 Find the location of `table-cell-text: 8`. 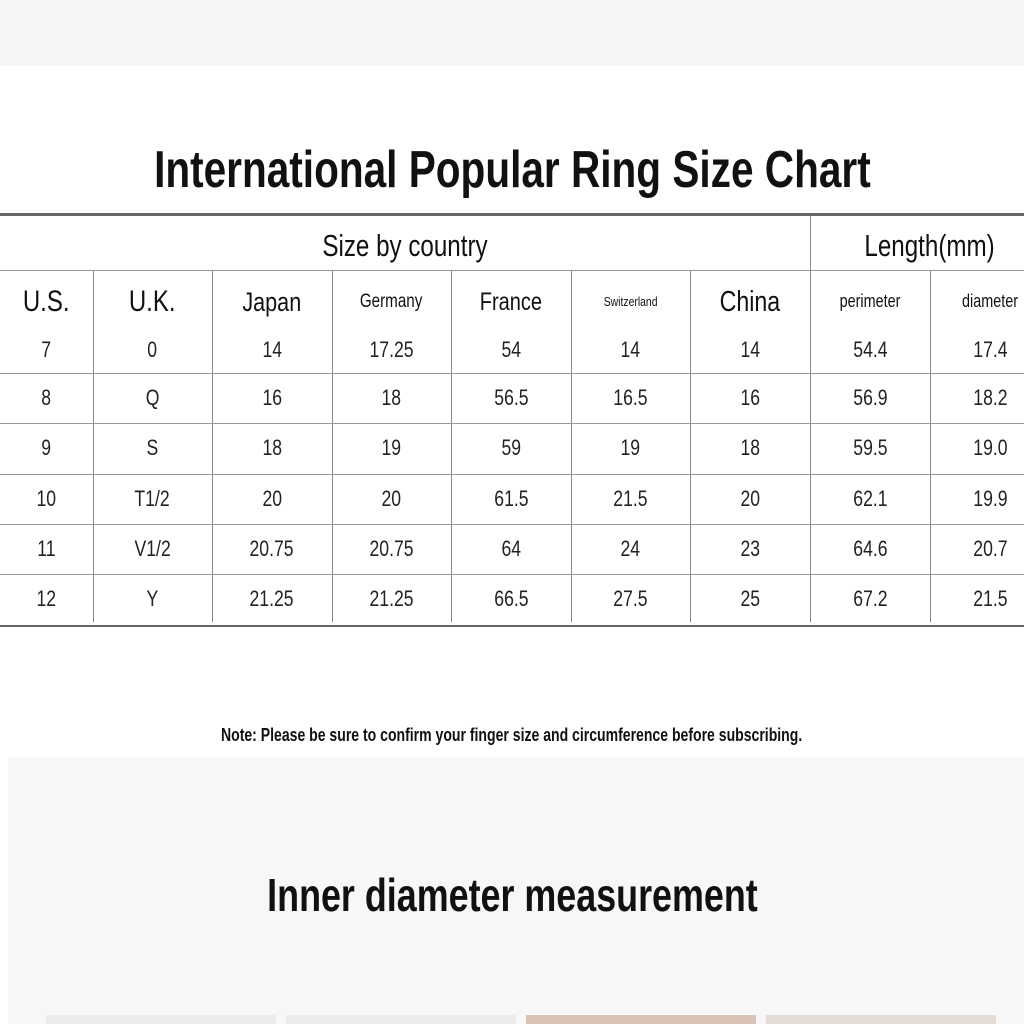

table-cell-text: 8 is located at coordinates (46, 397).